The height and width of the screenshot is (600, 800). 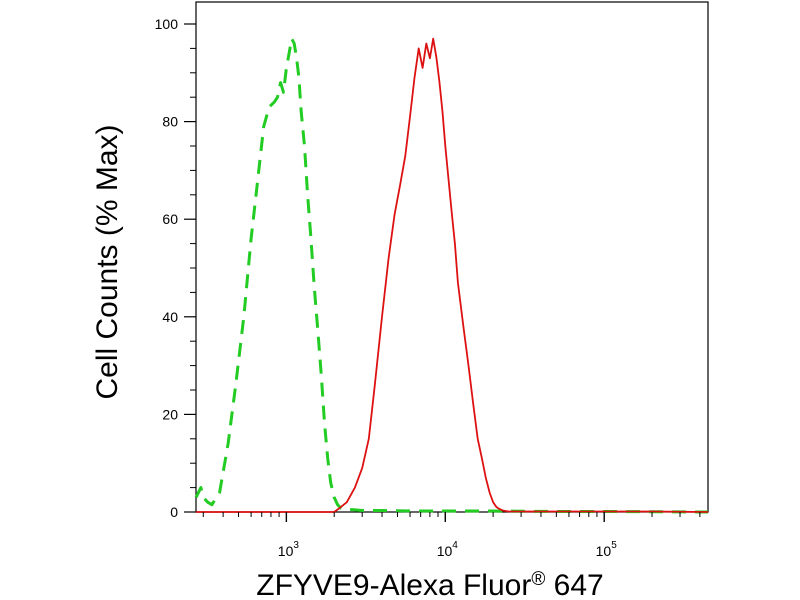 What do you see at coordinates (175, 268) in the screenshot?
I see `y-axis: 0 20 40 60 80 100` at bounding box center [175, 268].